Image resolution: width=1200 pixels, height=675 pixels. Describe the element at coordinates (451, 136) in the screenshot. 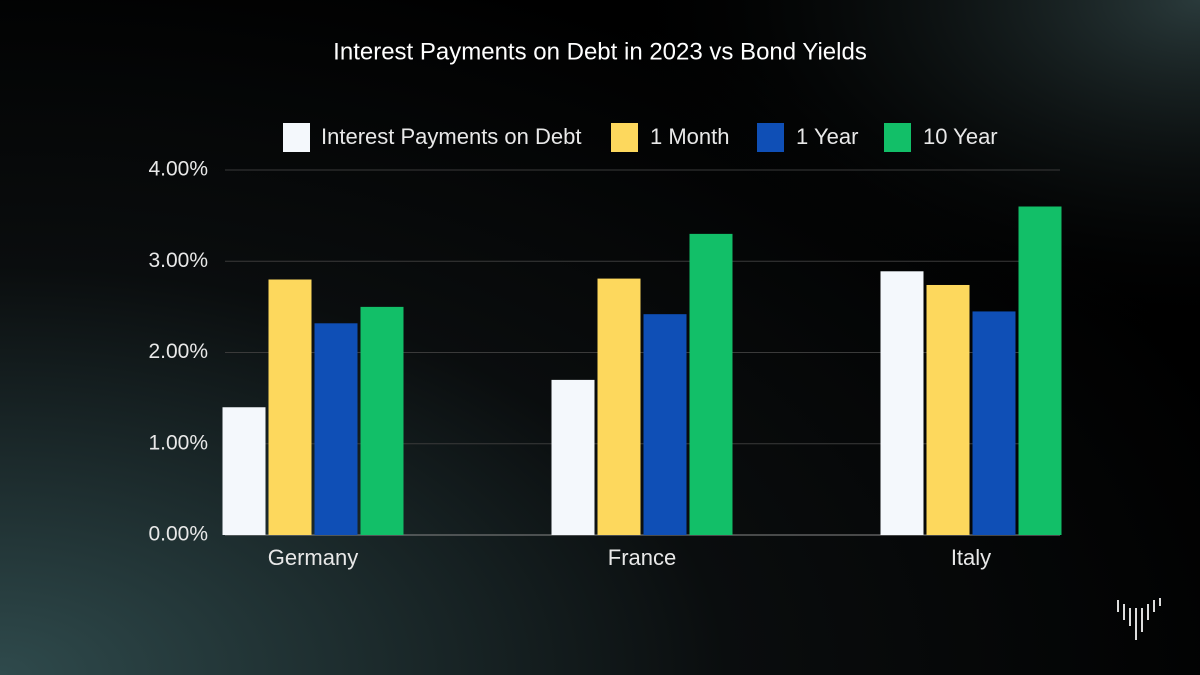

I see `legend-label: Interest Payments on Debt` at that location.